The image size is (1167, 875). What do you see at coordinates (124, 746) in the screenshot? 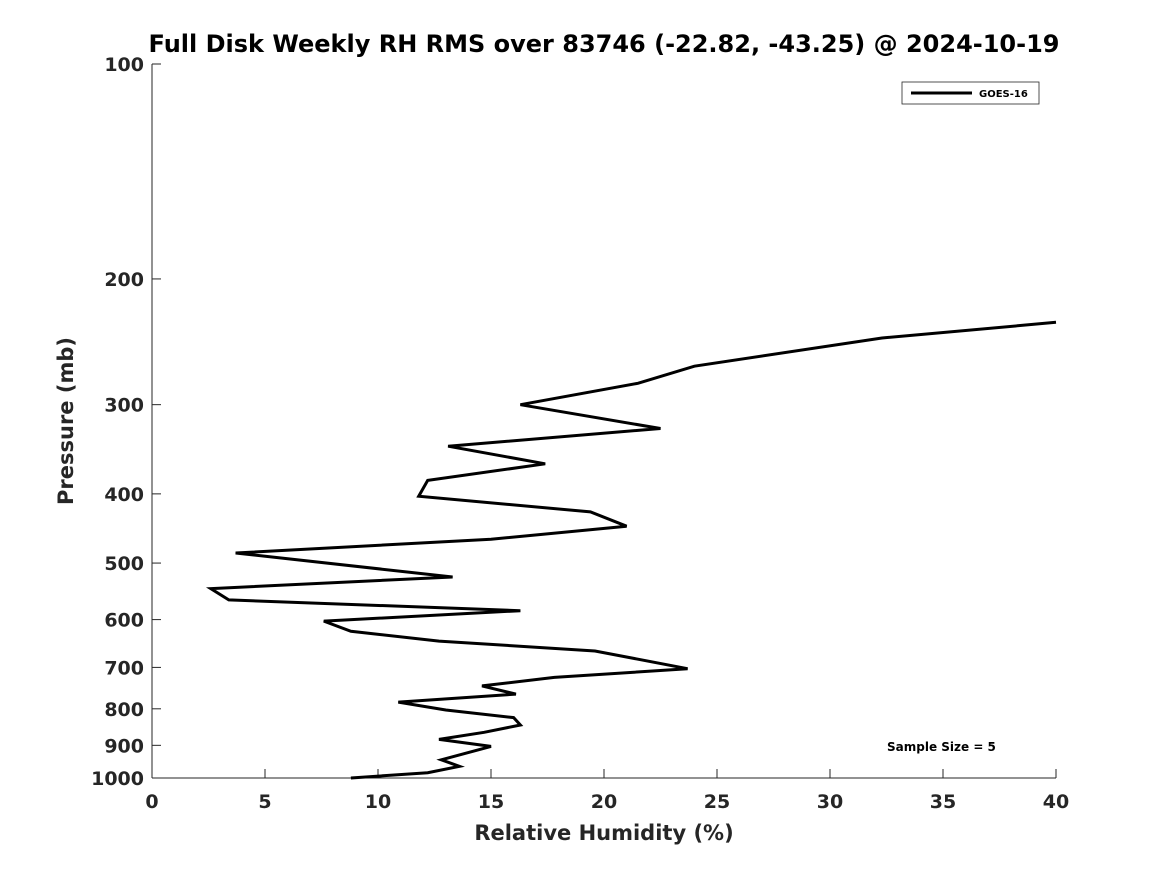
I see `y-tick-label: 900` at bounding box center [124, 746].